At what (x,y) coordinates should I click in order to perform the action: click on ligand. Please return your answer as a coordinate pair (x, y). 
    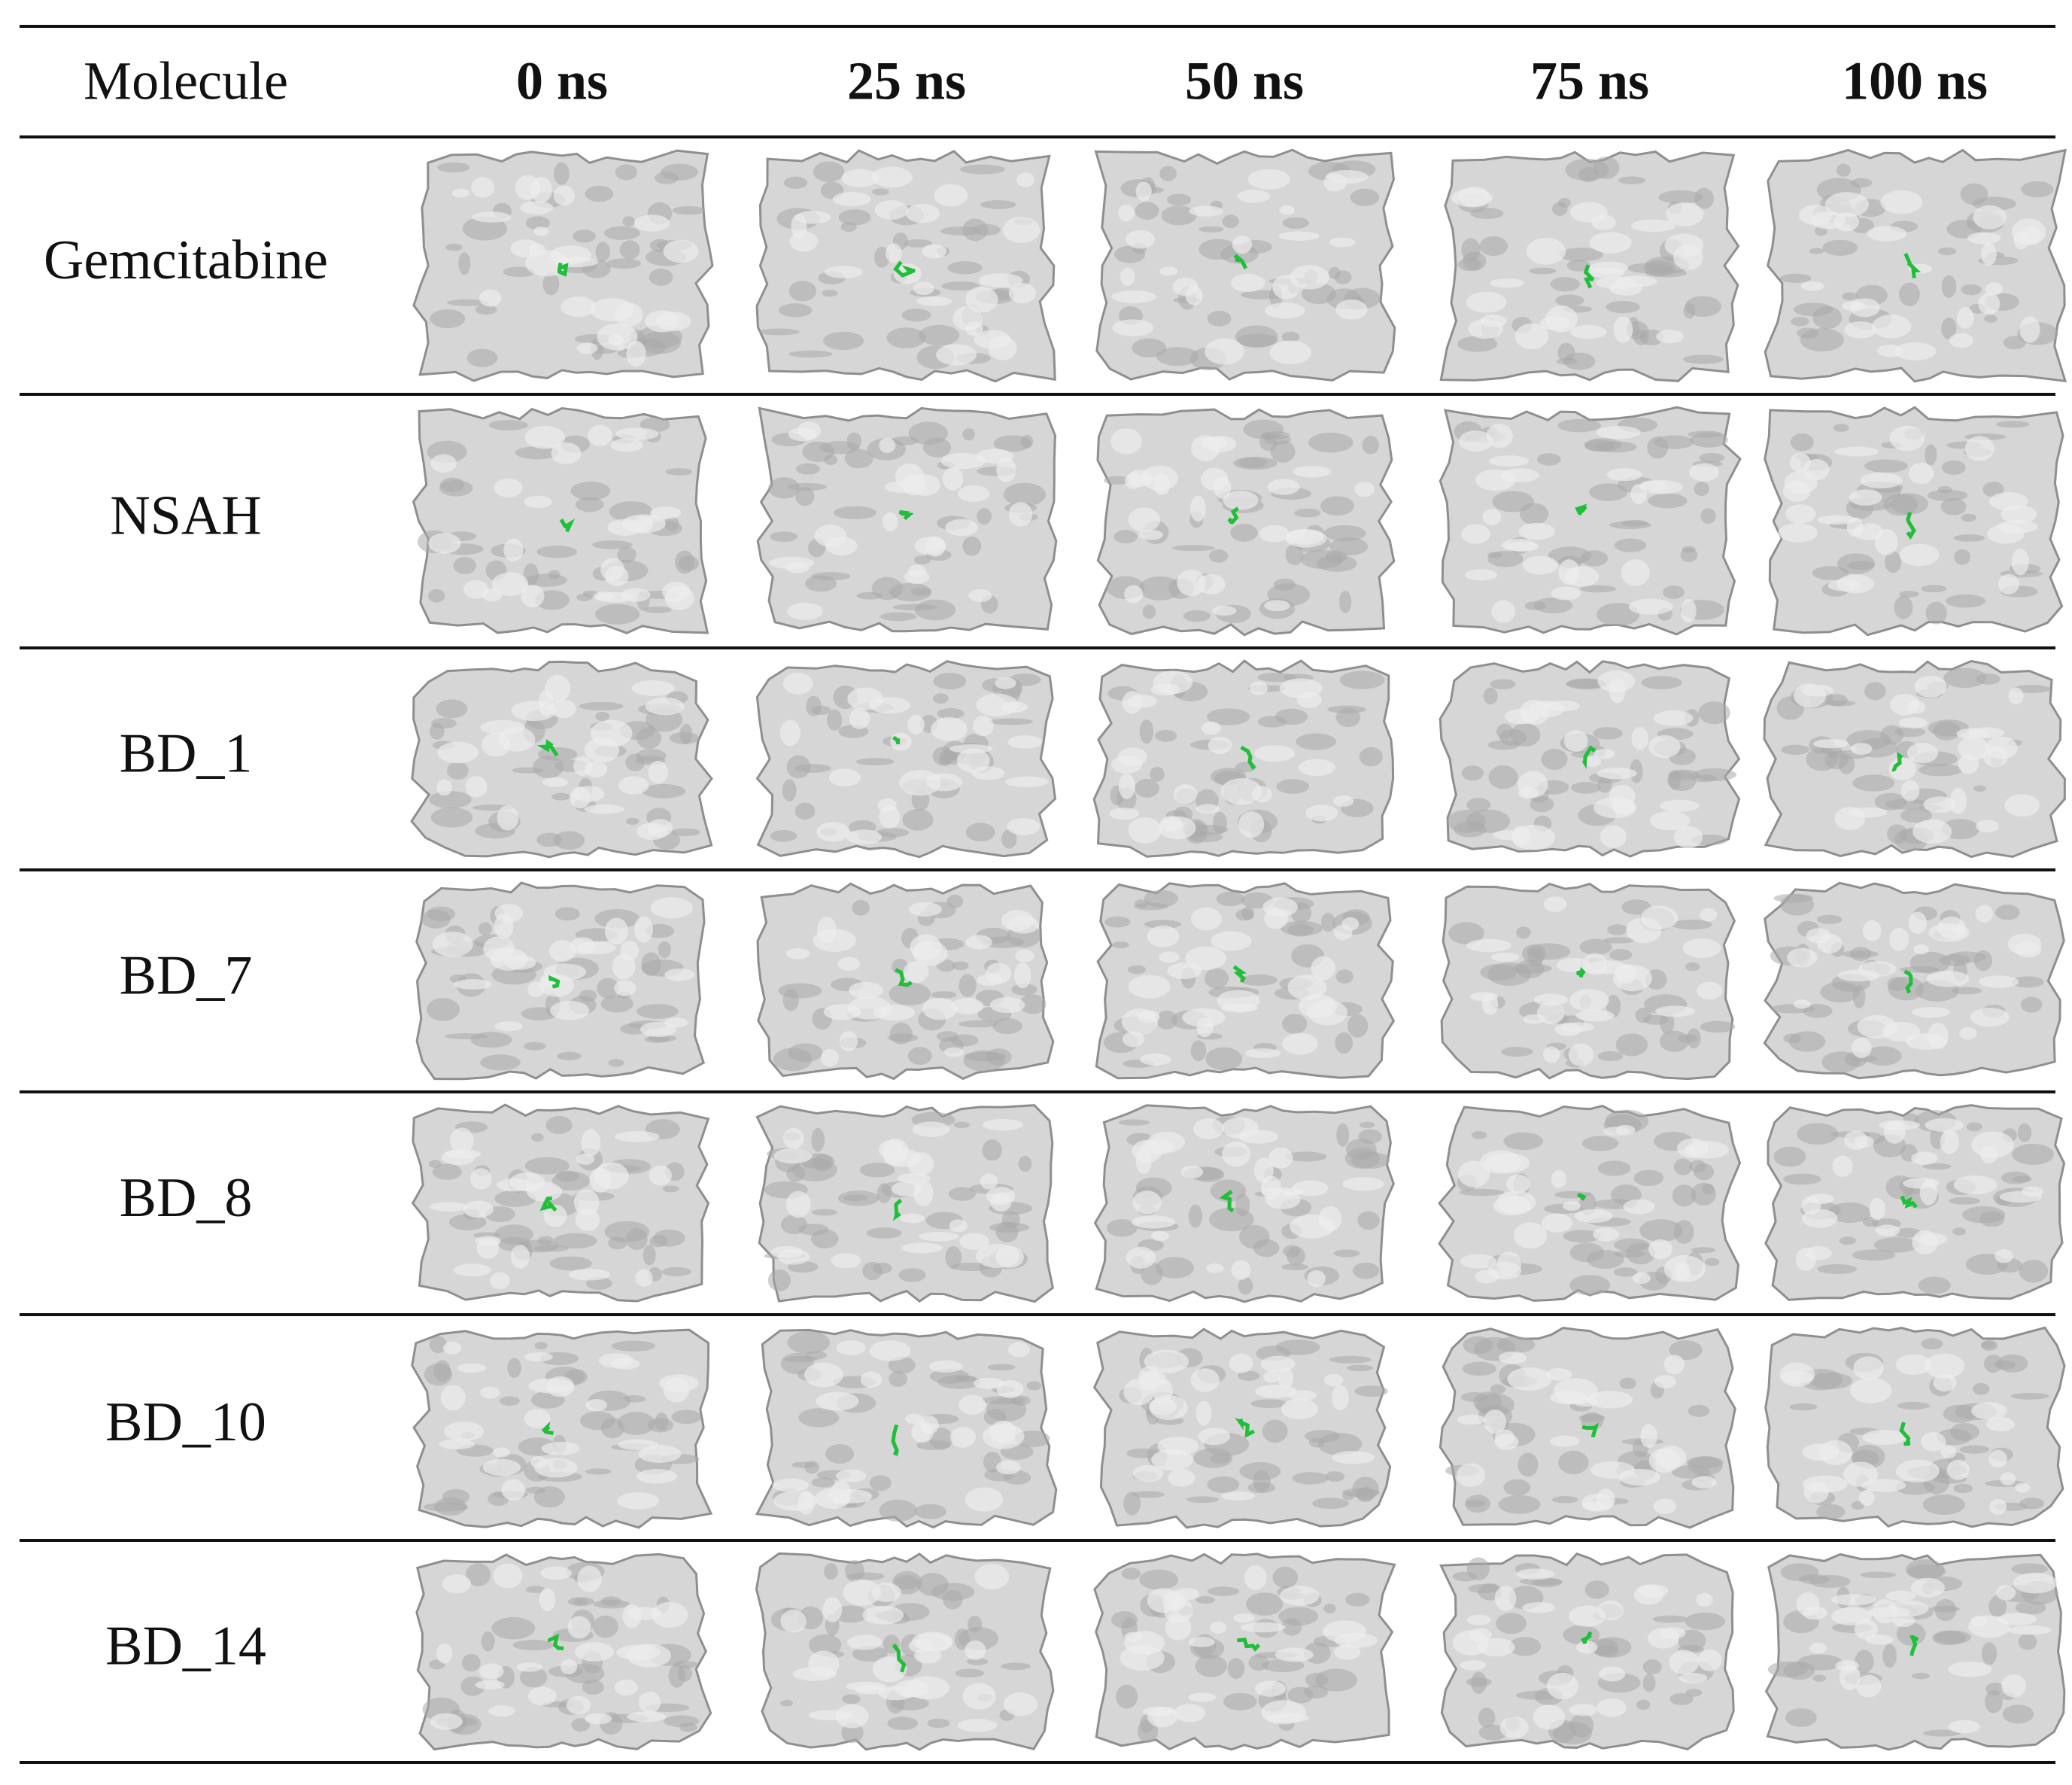
    Looking at the image, I should click on (556, 1641).